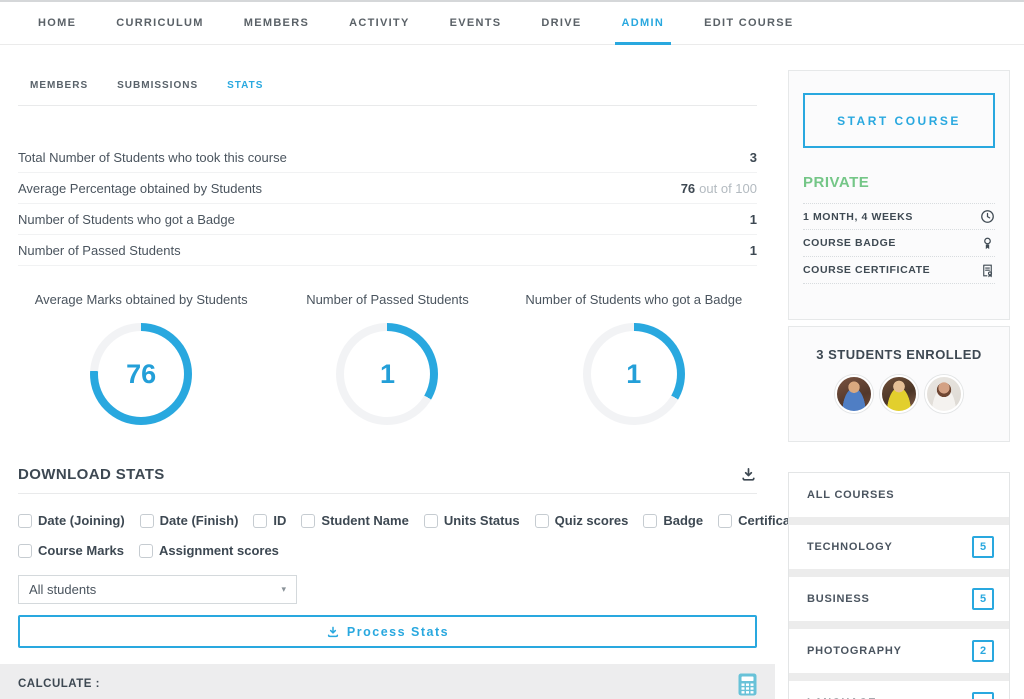  What do you see at coordinates (81, 550) in the screenshot?
I see `checkbox-label: Course Marks` at bounding box center [81, 550].